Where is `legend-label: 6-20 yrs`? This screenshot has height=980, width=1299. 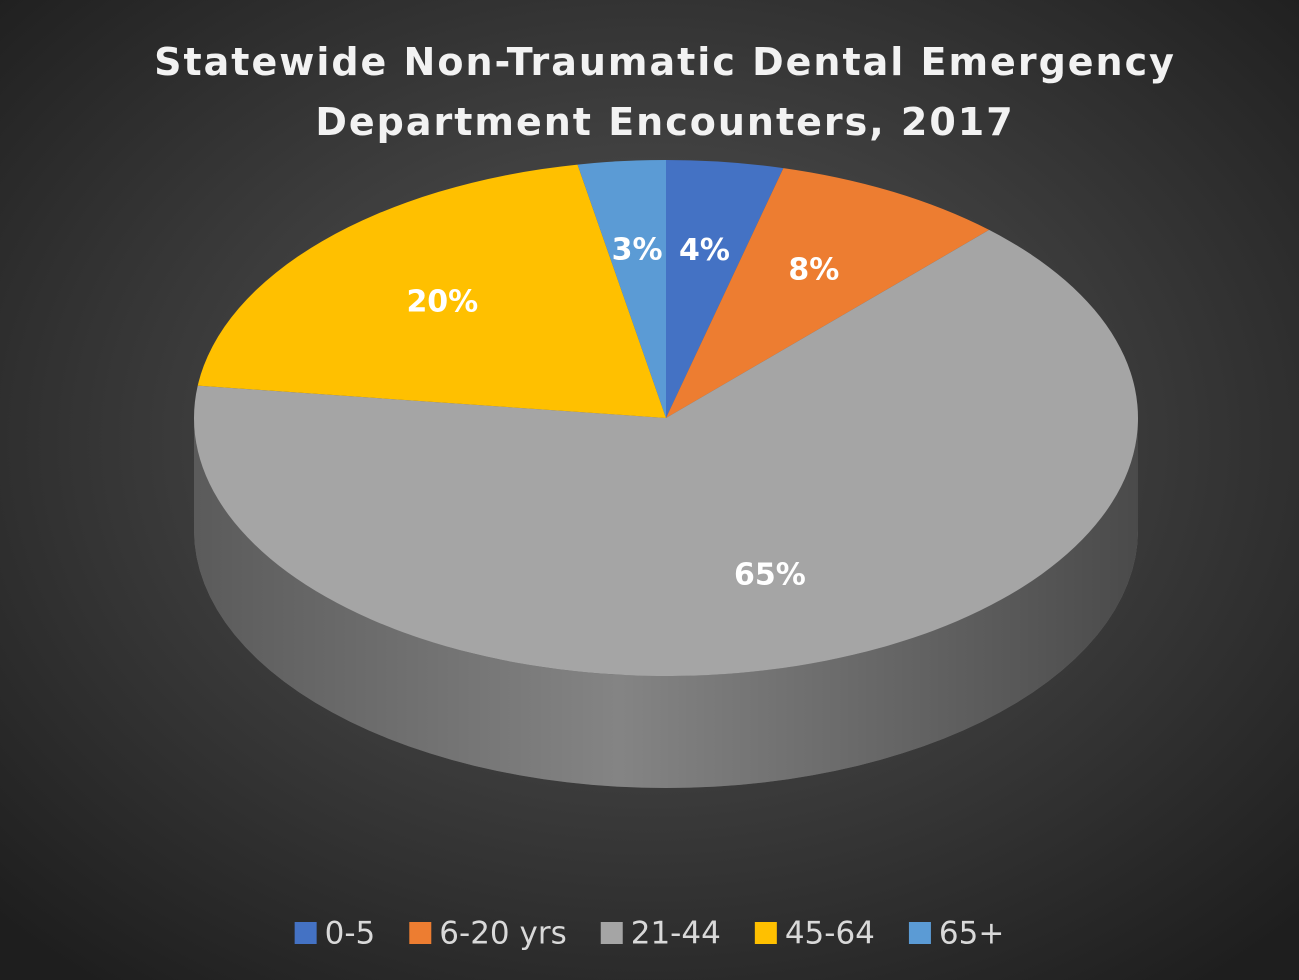
legend-label: 6-20 yrs is located at coordinates (502, 934).